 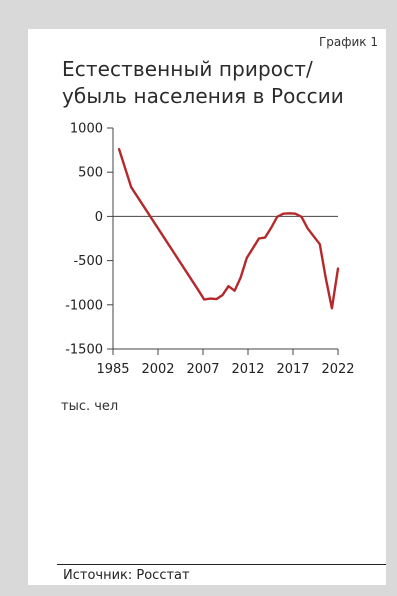 I want to click on unit-label: тыс. чел, so click(x=90, y=406).